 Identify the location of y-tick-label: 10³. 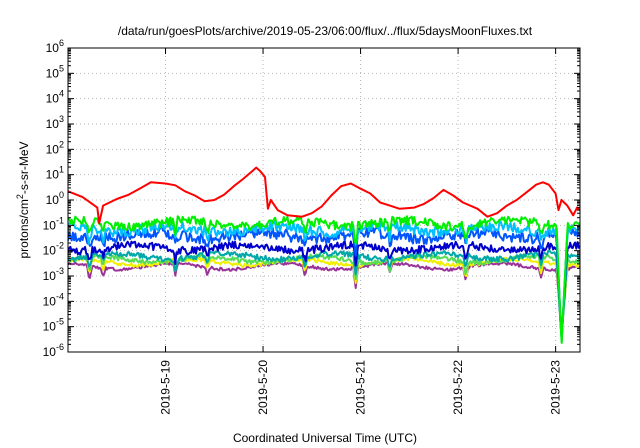
(55, 122).